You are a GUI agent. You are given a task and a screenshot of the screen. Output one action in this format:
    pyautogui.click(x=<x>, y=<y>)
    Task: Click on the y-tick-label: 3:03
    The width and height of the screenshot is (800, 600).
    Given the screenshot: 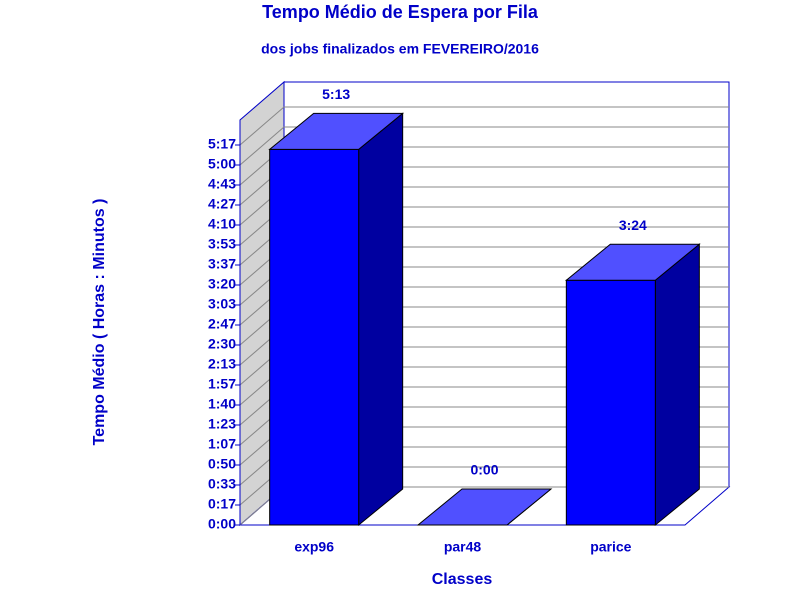 What is the action you would take?
    pyautogui.click(x=222, y=304)
    